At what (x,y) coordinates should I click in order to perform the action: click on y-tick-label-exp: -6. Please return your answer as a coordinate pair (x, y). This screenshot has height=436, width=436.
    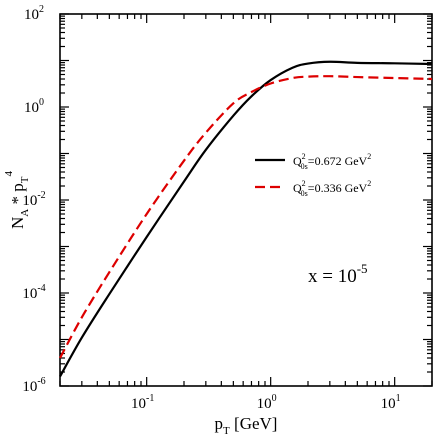
    Looking at the image, I should click on (41, 381).